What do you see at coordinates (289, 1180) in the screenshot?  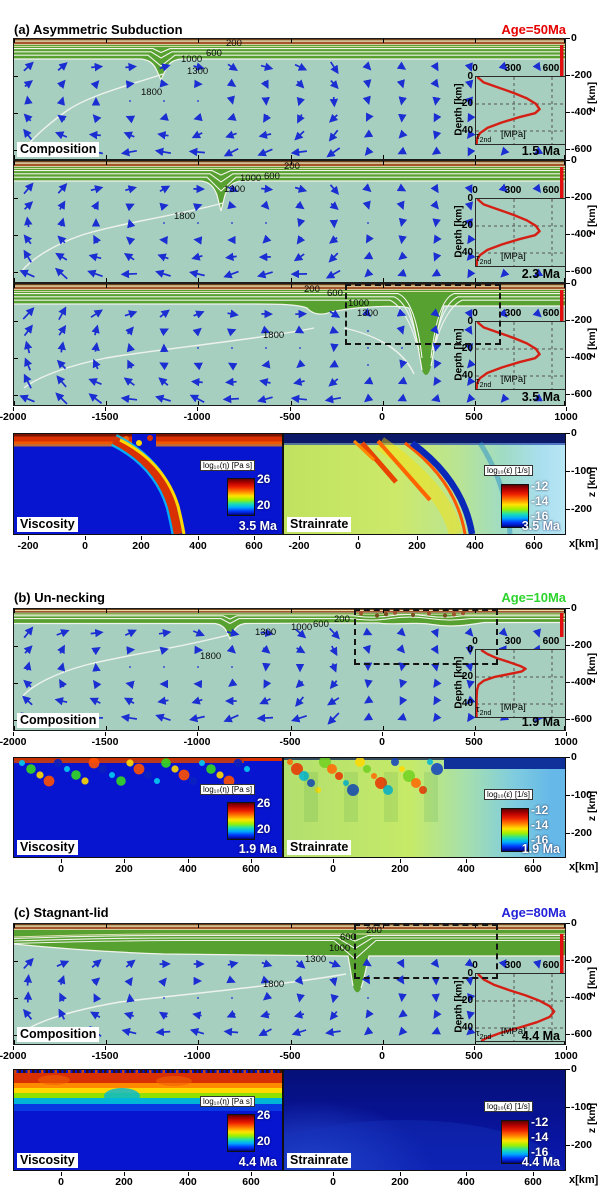 I see `x-axis-zoom-c: 0 200 400 600 0 200 400 600` at bounding box center [289, 1180].